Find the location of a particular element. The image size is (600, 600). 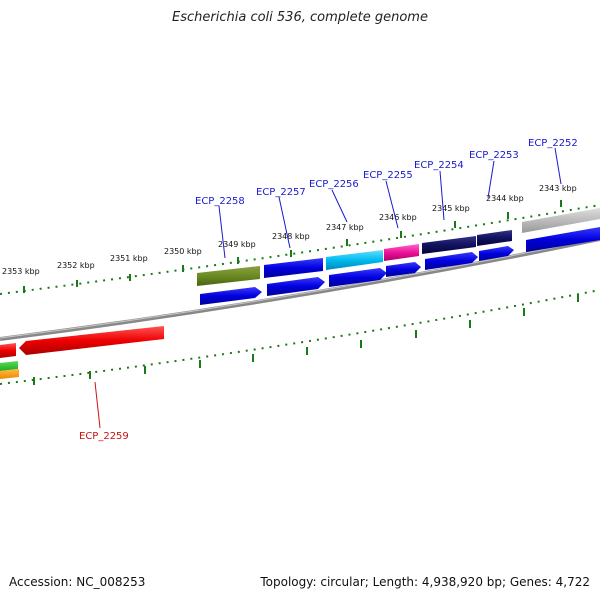

axis-label: 2345 kbp is located at coordinates (451, 208).